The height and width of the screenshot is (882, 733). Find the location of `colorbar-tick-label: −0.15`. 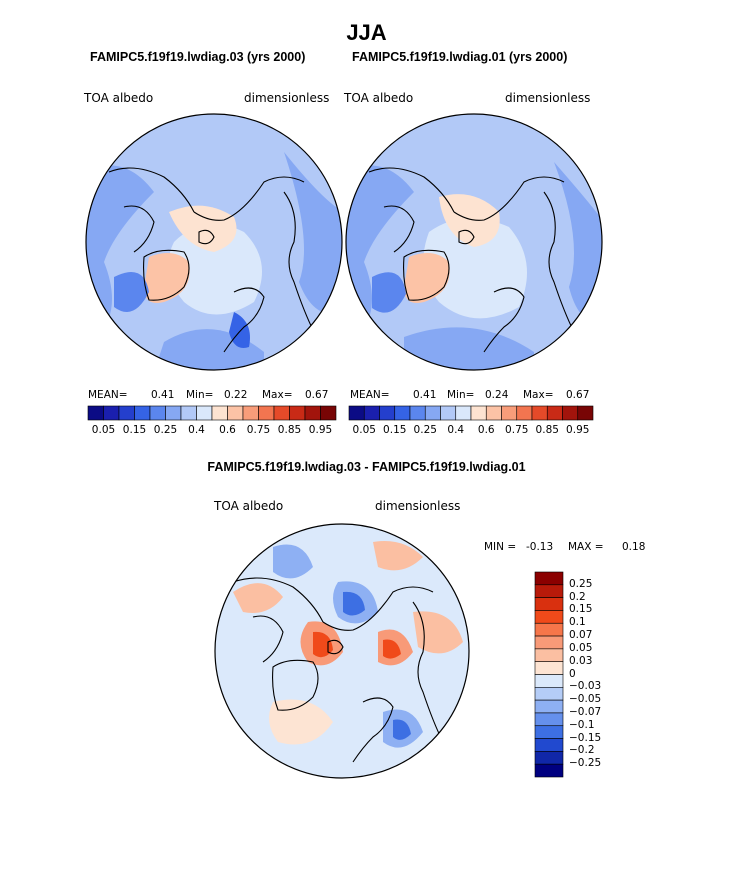

colorbar-tick-label: −0.15 is located at coordinates (585, 737).